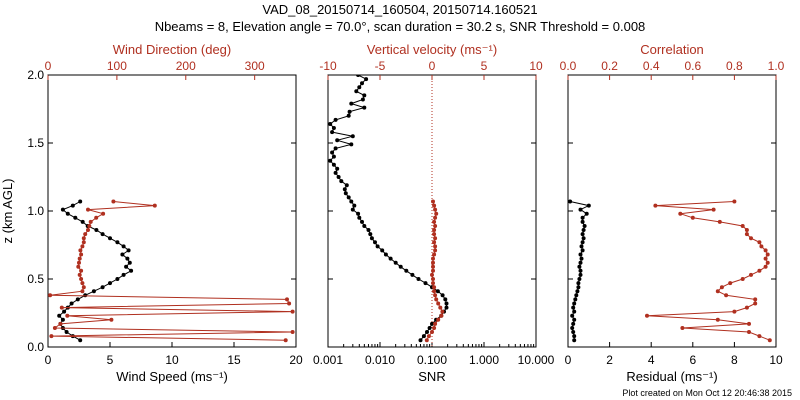  Describe the element at coordinates (328, 66) in the screenshot. I see `top-tick-label: -10` at that location.